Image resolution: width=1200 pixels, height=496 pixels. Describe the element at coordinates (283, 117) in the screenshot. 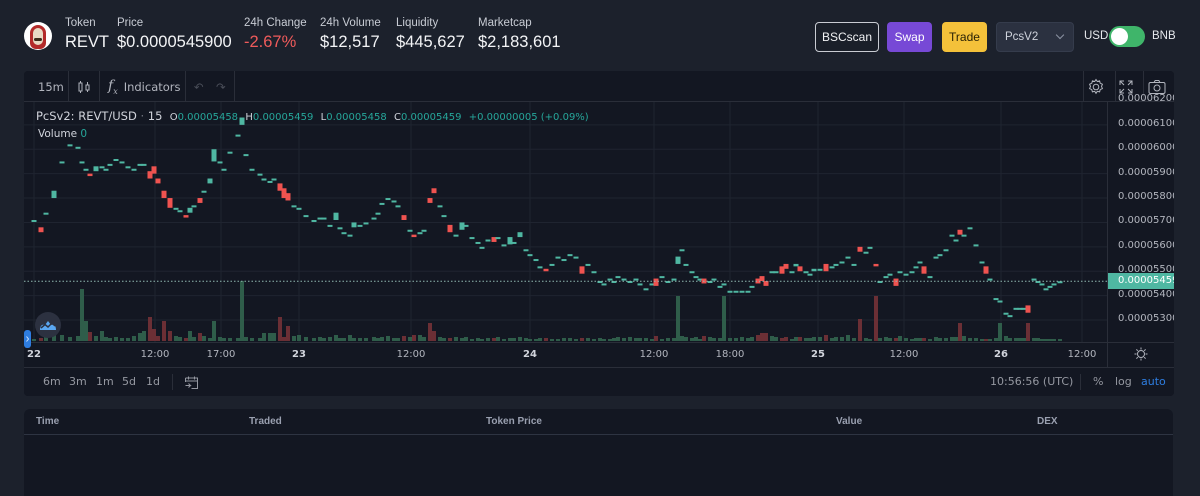

I see `legend-high: 0.00005459` at that location.